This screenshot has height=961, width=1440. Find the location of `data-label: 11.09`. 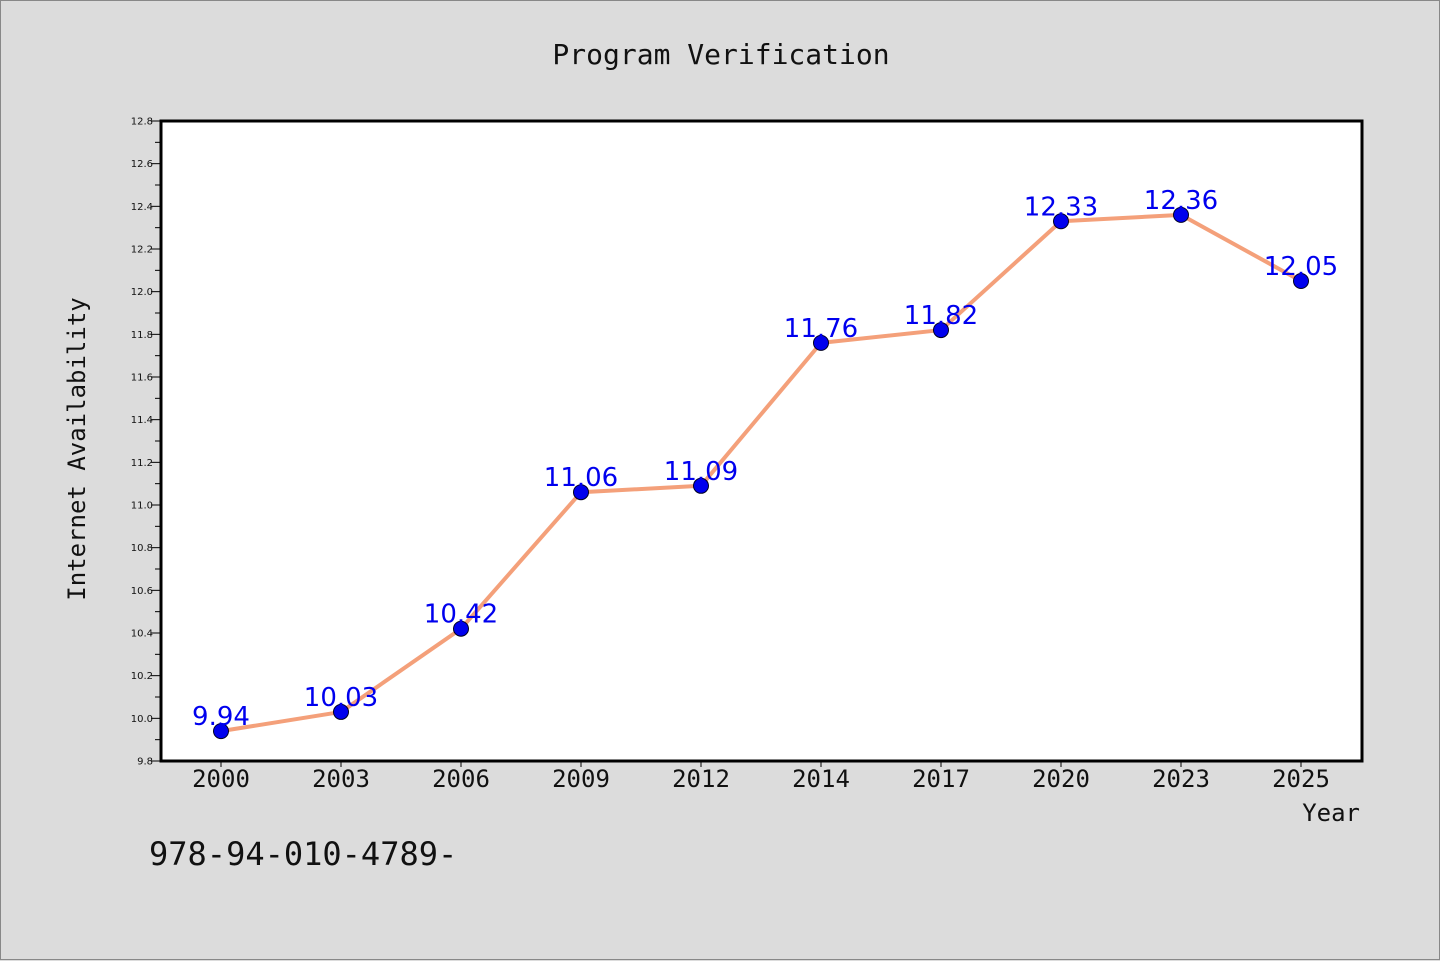

data-label: 11.09 is located at coordinates (701, 472).